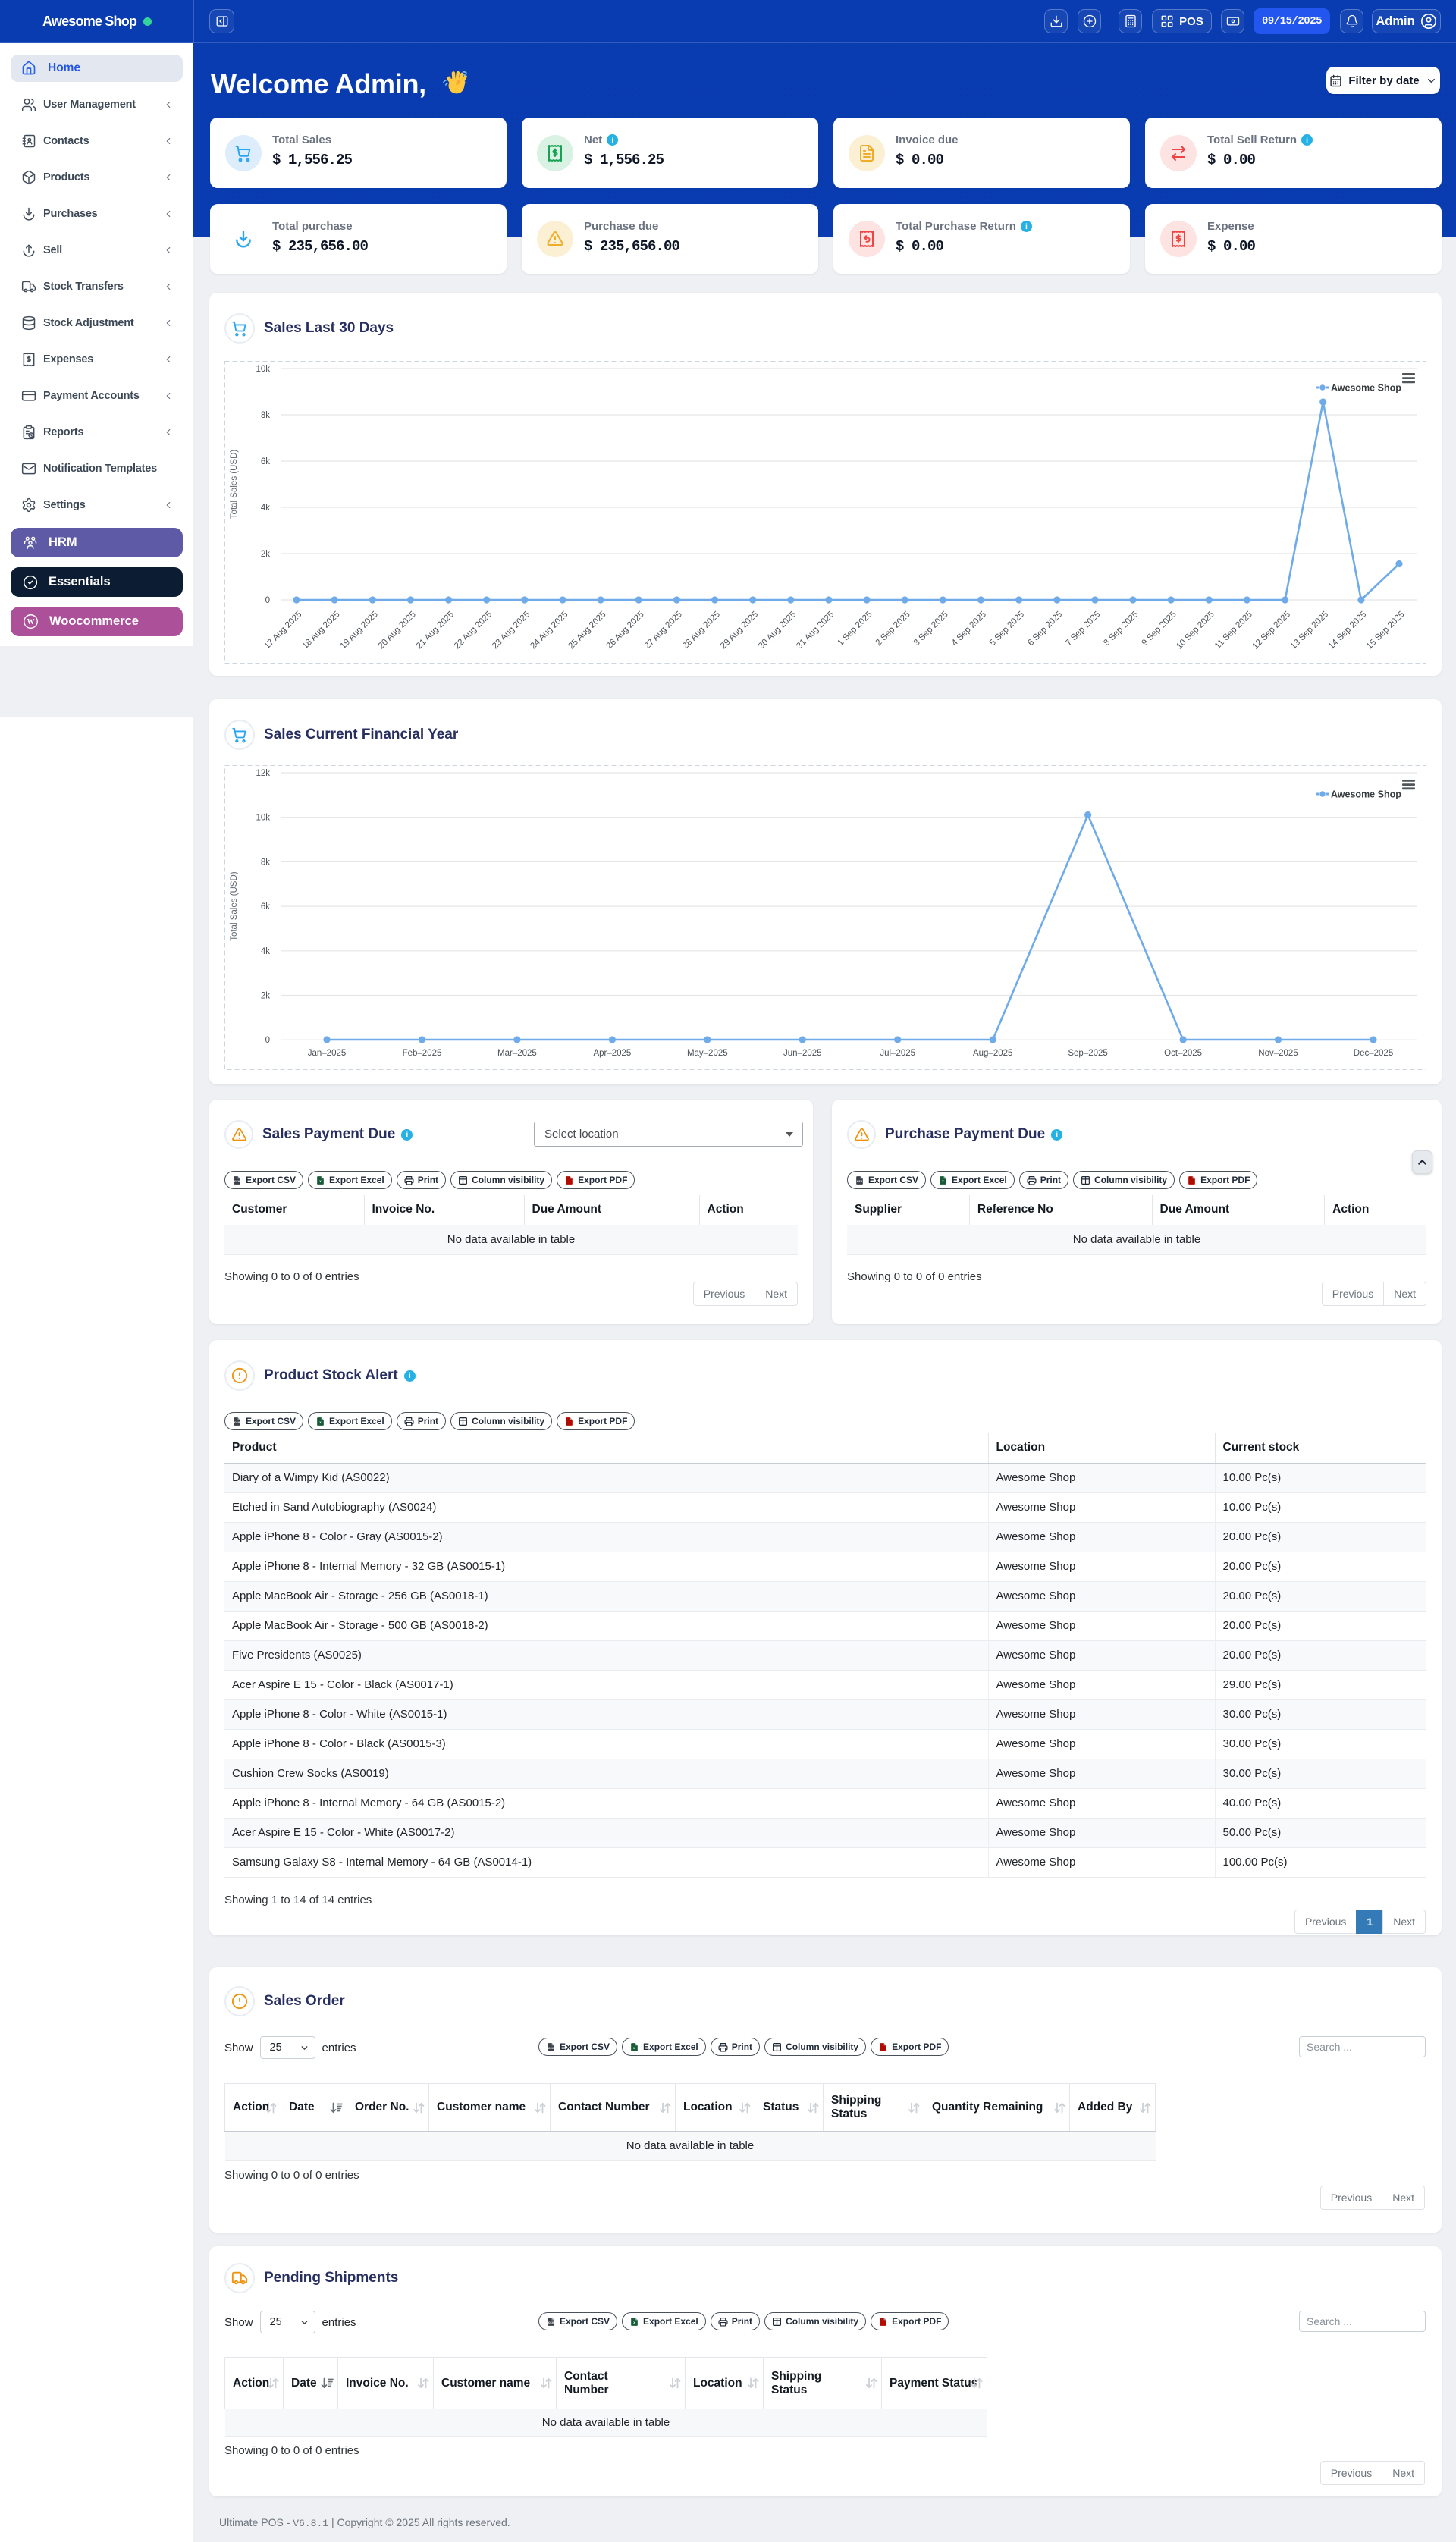 The height and width of the screenshot is (2542, 1456). Describe the element at coordinates (739, 630) in the screenshot. I see `svg-text: 29 Aug 2025` at that location.